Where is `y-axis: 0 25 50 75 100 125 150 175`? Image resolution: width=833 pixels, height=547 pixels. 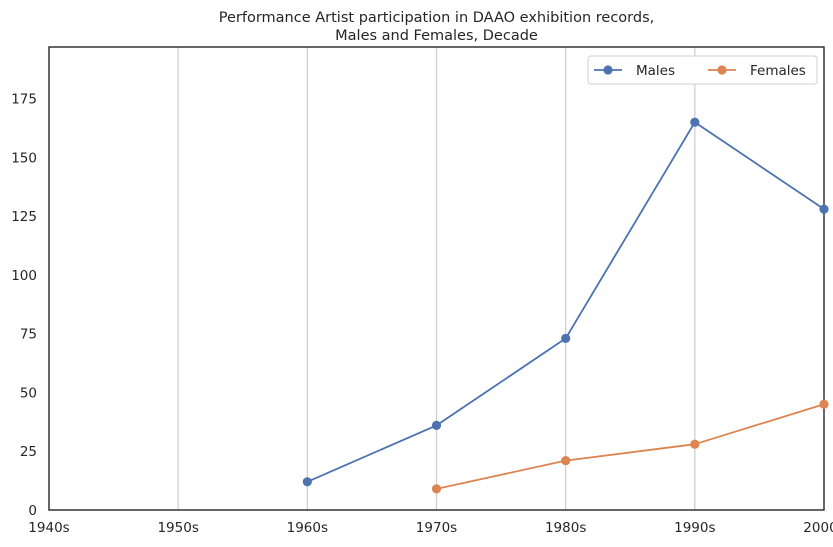
y-axis: 0 25 50 75 100 125 150 175 is located at coordinates (24, 305).